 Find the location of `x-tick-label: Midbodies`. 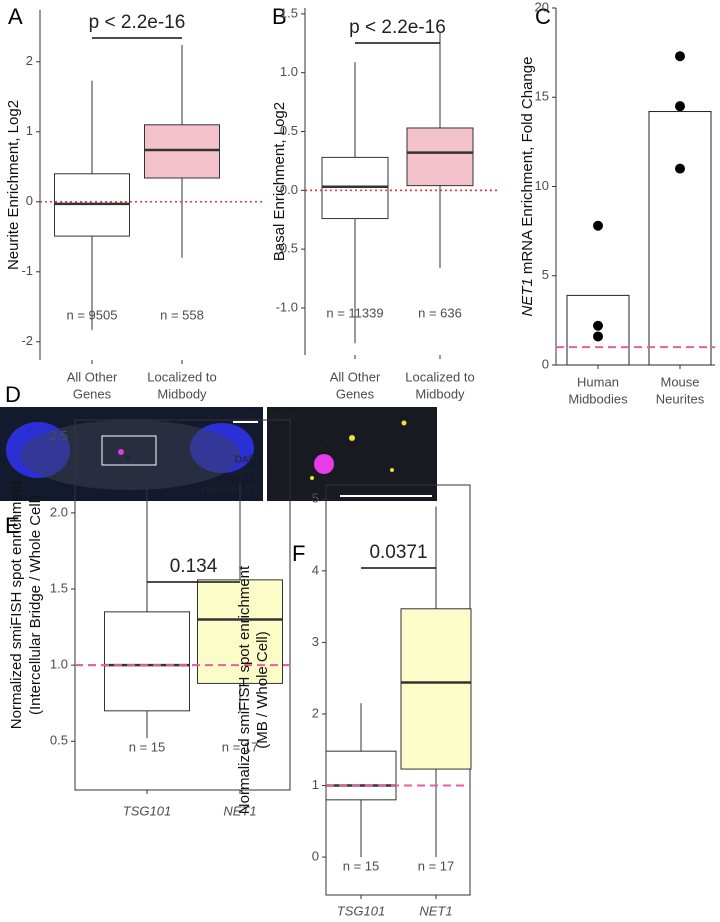

x-tick-label: Midbodies is located at coordinates (598, 398).